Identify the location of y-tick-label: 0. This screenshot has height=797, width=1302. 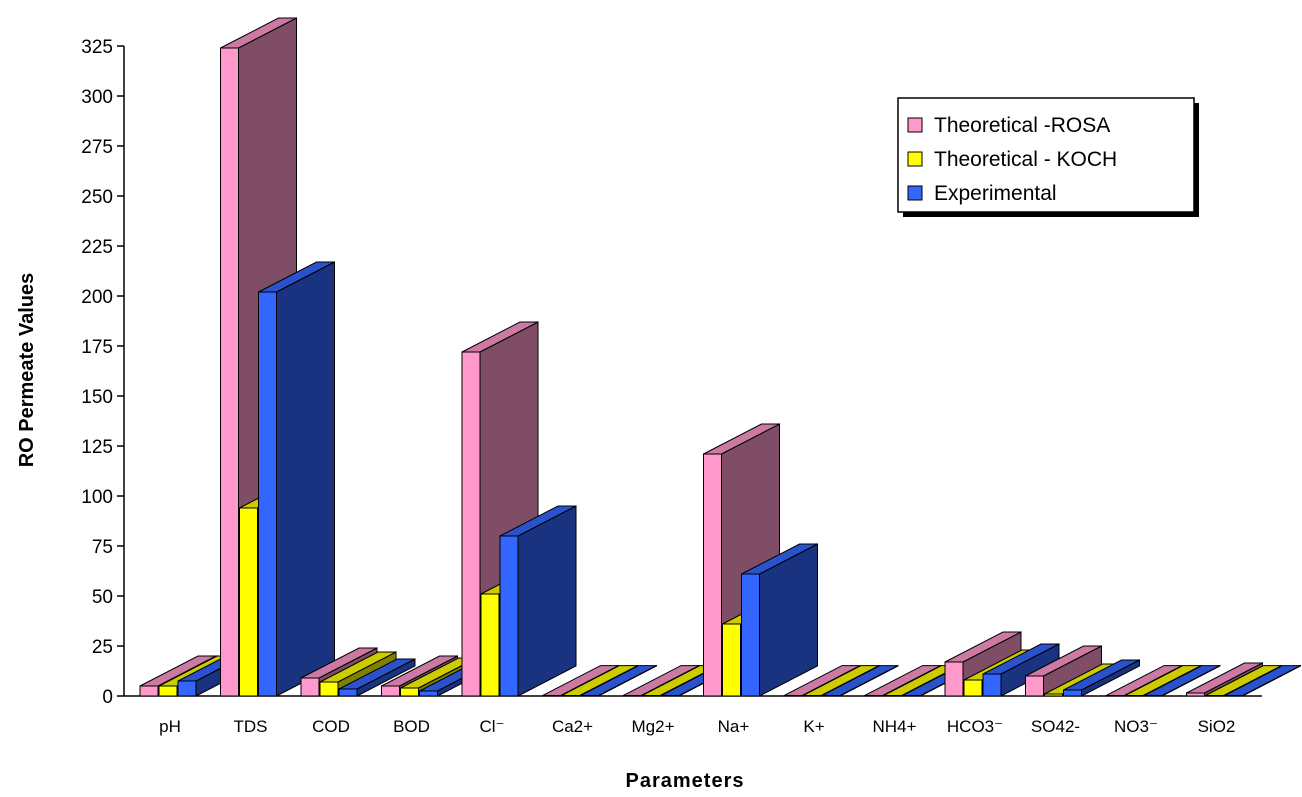
(107, 697).